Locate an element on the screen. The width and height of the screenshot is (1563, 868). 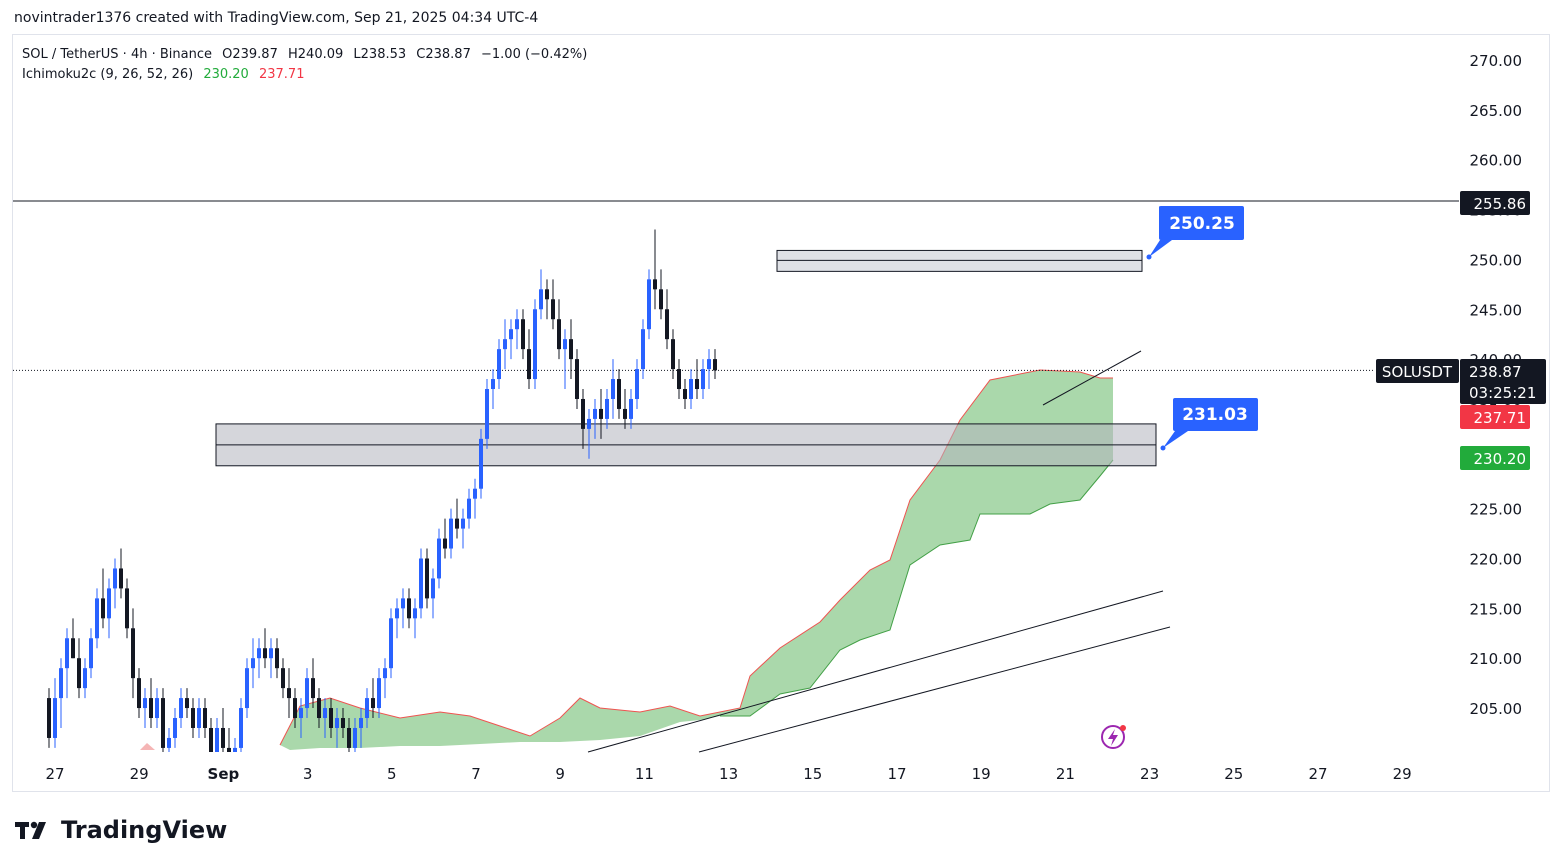
channel-line-upper is located at coordinates (875, 671).